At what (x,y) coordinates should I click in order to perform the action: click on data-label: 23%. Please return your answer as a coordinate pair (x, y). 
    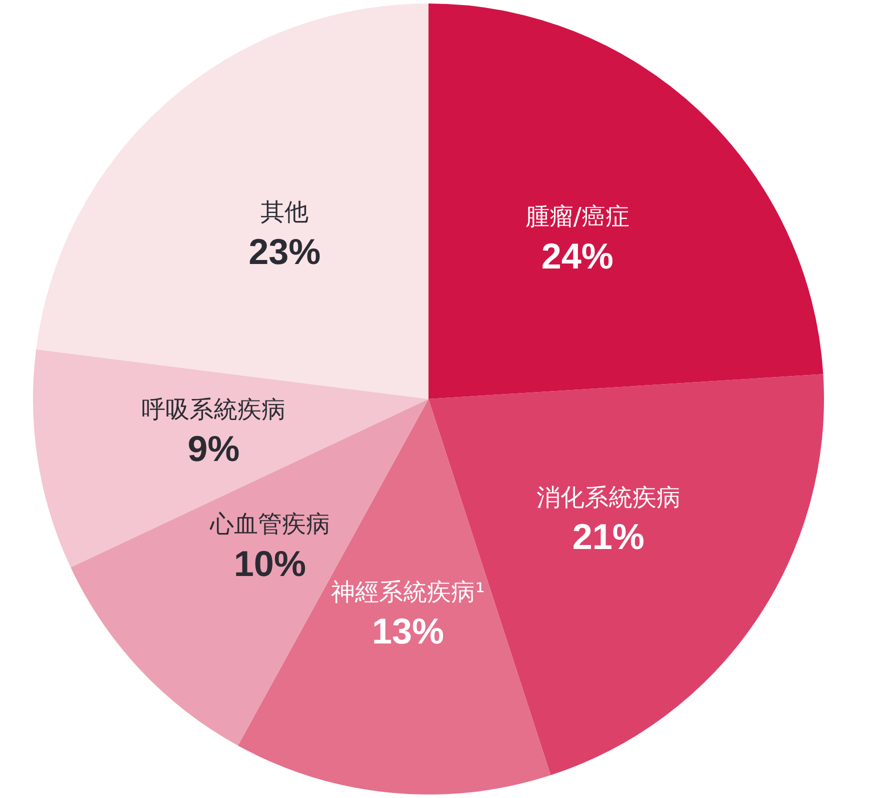
    Looking at the image, I should click on (284, 251).